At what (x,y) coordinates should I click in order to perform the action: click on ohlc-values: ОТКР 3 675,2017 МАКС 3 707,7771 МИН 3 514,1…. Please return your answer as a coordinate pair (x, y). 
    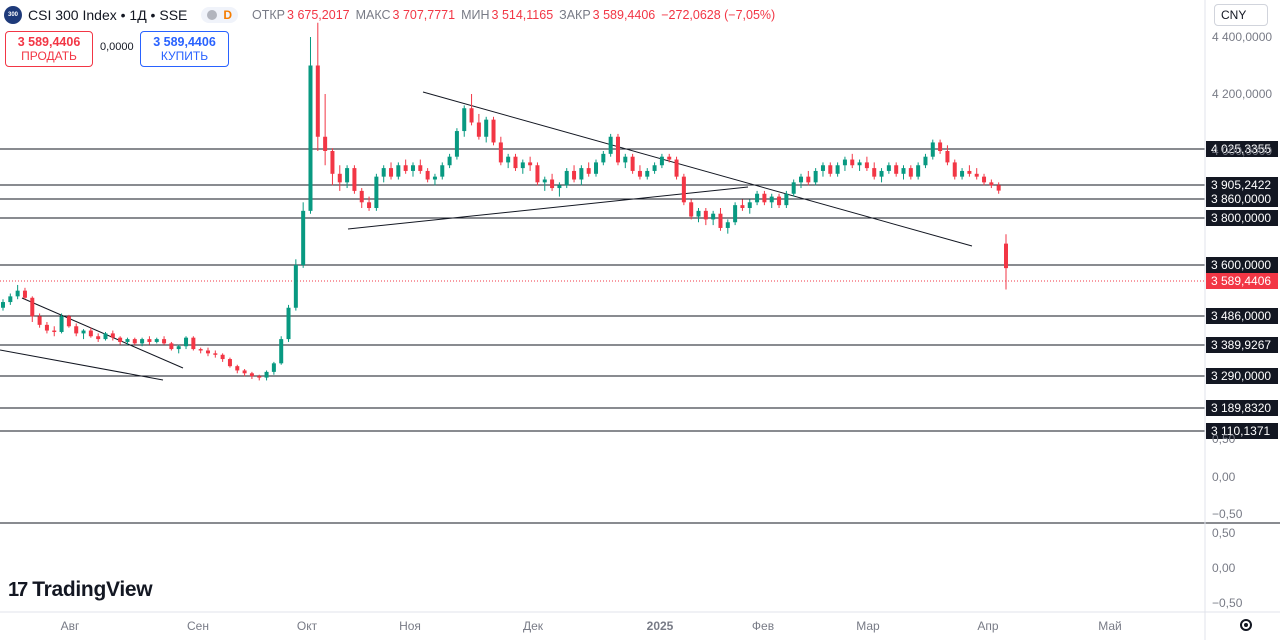
    Looking at the image, I should click on (513, 15).